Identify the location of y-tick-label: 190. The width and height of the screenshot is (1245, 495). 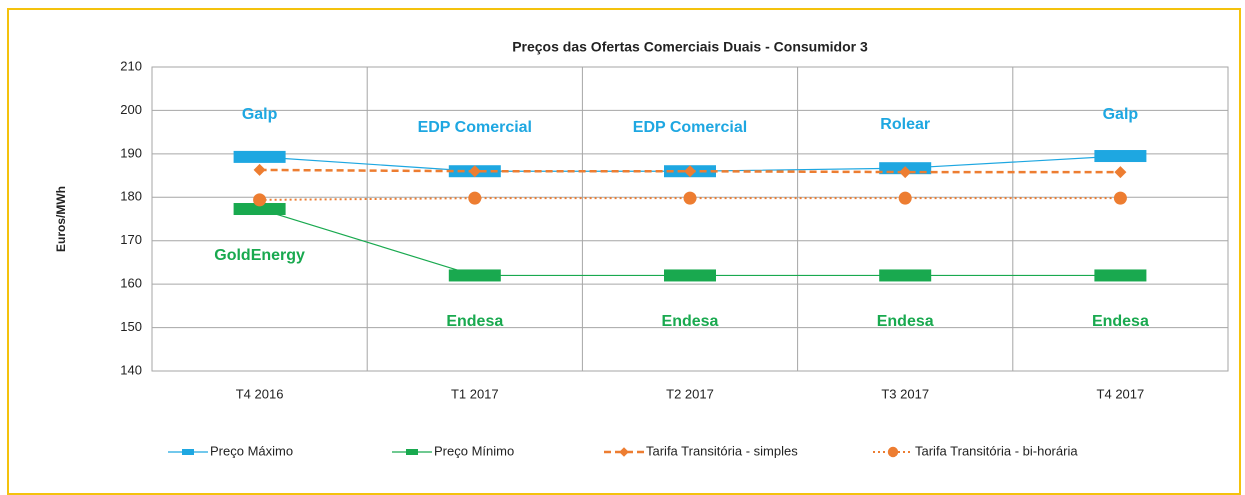
(131, 152).